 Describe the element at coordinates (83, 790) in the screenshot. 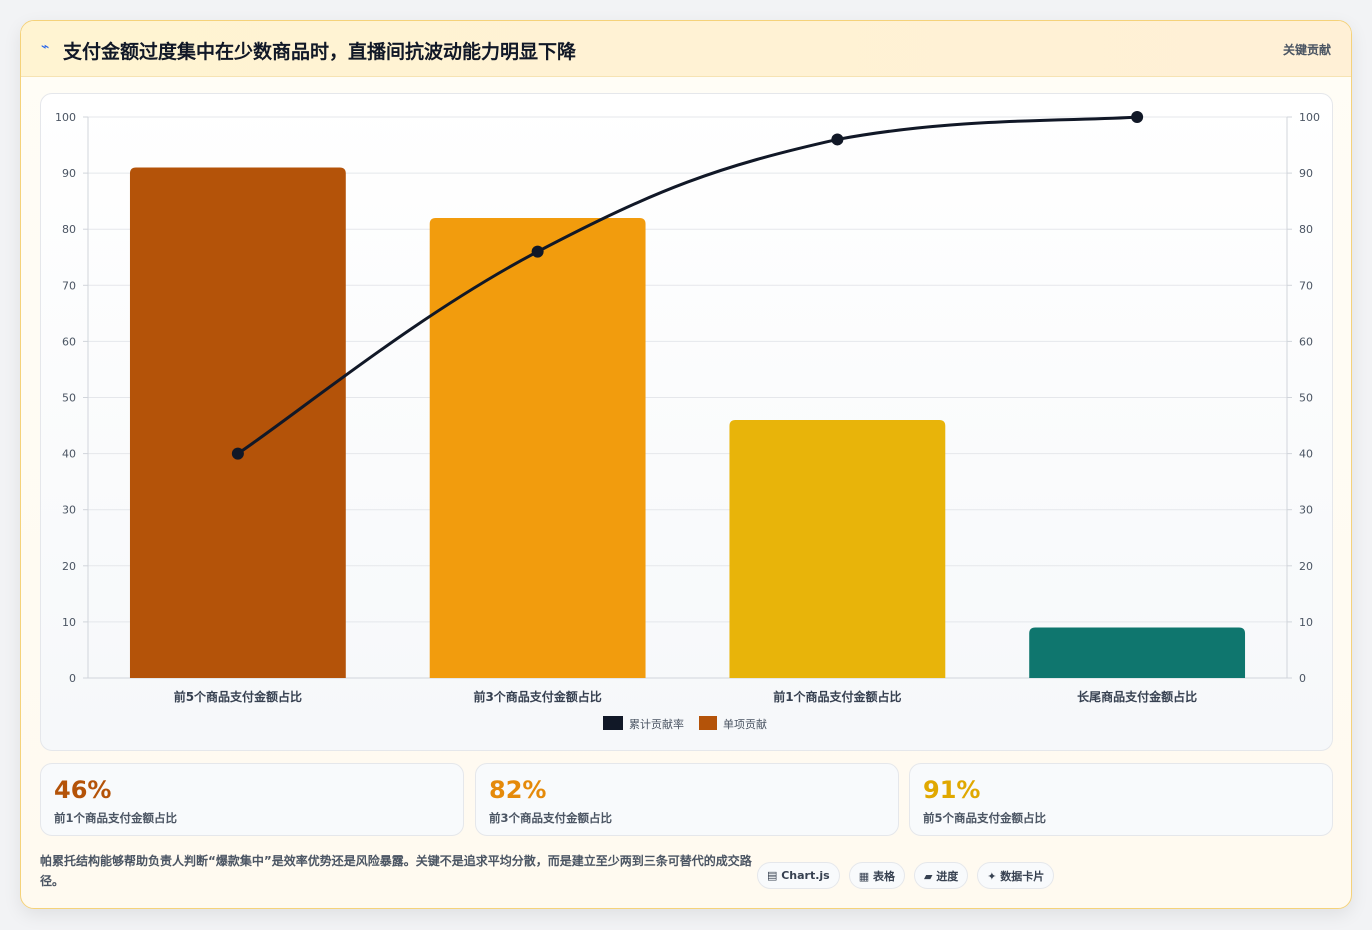

I see `stat-value: 46%` at that location.